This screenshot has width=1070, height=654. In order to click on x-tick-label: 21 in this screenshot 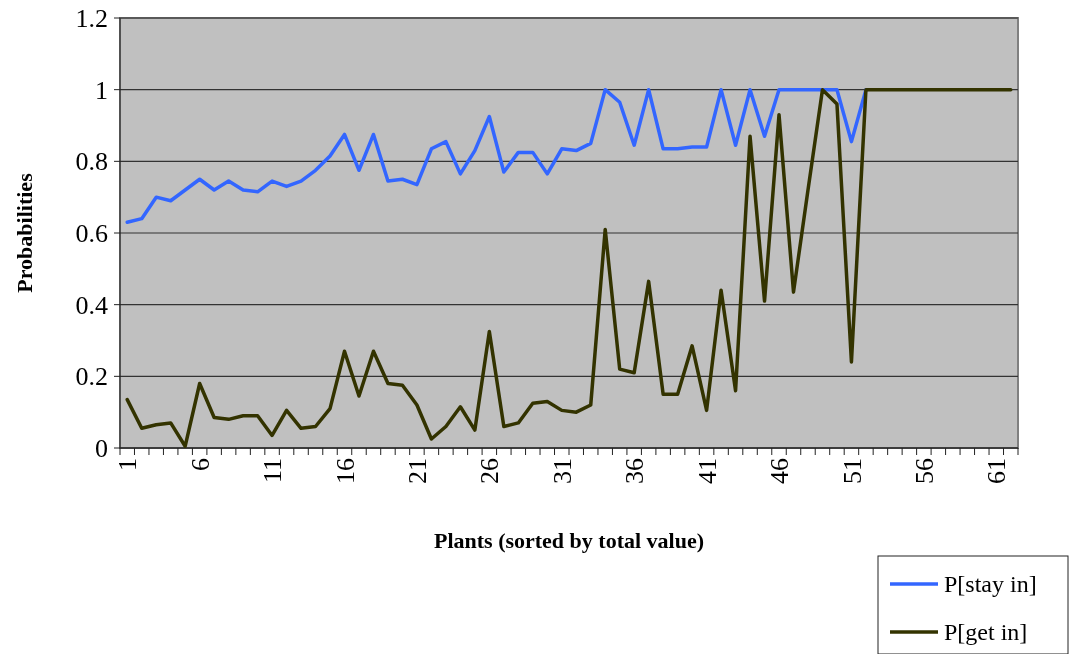, I will do `click(418, 471)`.